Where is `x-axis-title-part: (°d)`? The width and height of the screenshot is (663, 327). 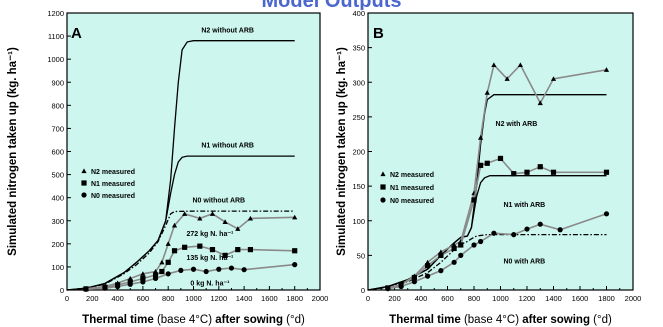 x-axis-title-part: (°d) is located at coordinates (294, 320).